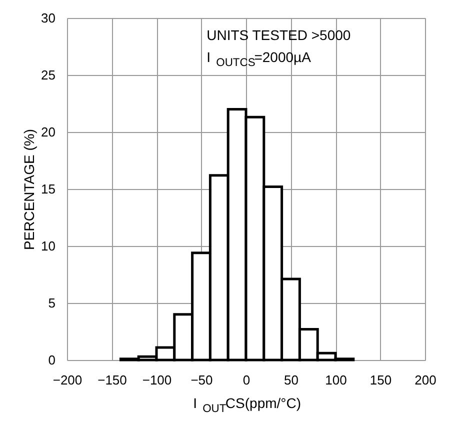 This screenshot has height=437, width=469. I want to click on y-tick-label: 25, so click(48, 75).